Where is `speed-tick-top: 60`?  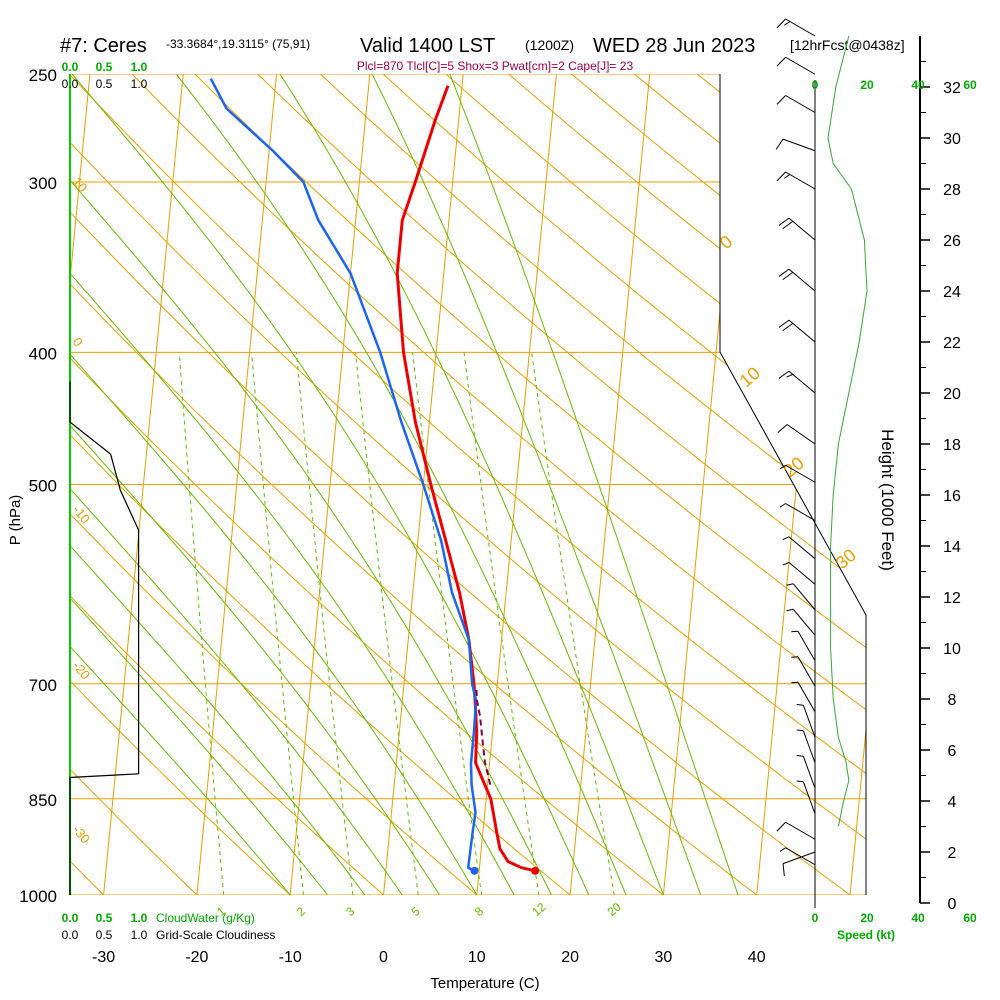 speed-tick-top: 60 is located at coordinates (970, 85).